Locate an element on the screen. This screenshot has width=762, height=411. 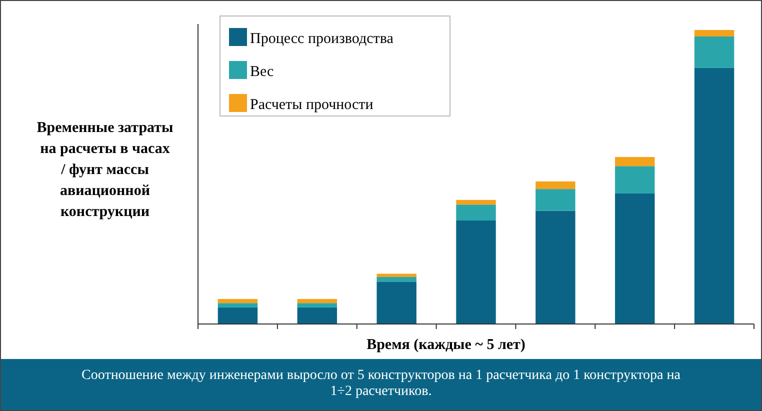
text: Соотношение между инженерами выросло от 5 конструкторов на 1 расчетчика до 1 конструктора на 1÷2 расчетчиков. is located at coordinates (382, 383).